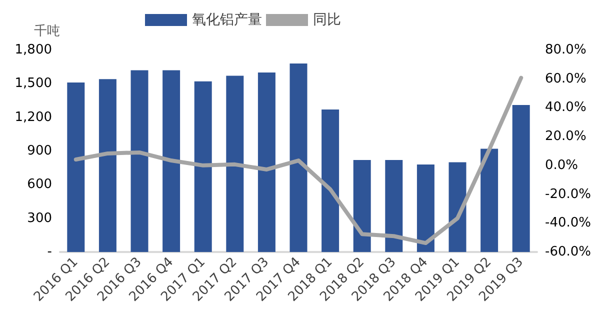 This screenshot has width=615, height=332. What do you see at coordinates (565, 136) in the screenshot?
I see `y2-tick-label: 20.0%` at bounding box center [565, 136].